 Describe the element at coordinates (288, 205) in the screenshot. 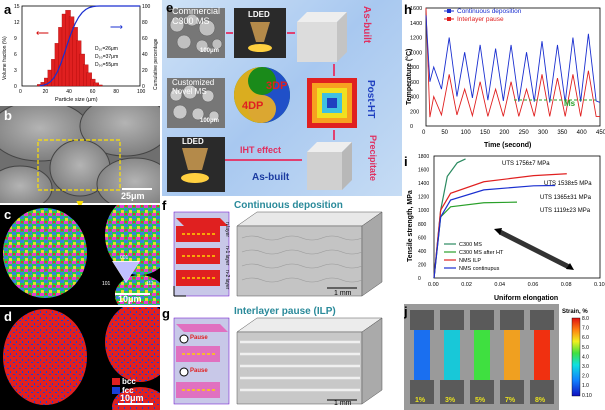

I see `continuous-title: Continuous deposition` at that location.